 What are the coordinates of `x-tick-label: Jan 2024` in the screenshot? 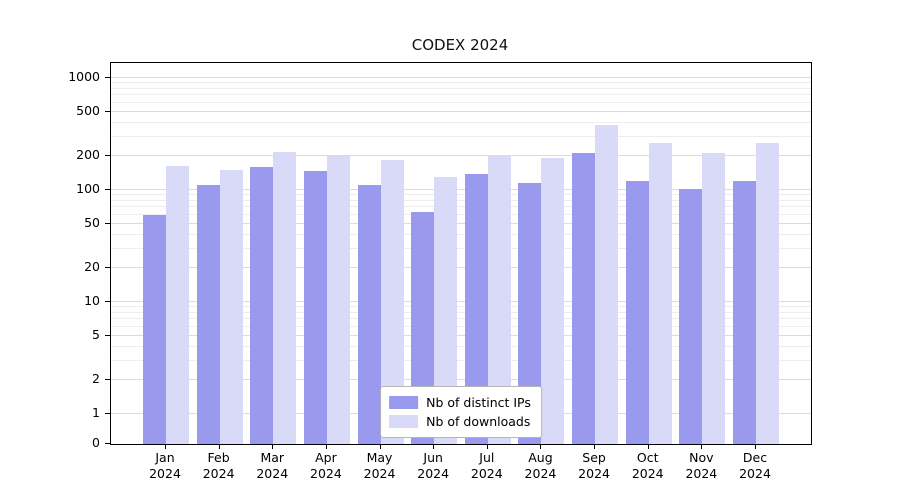 It's located at (165, 465).